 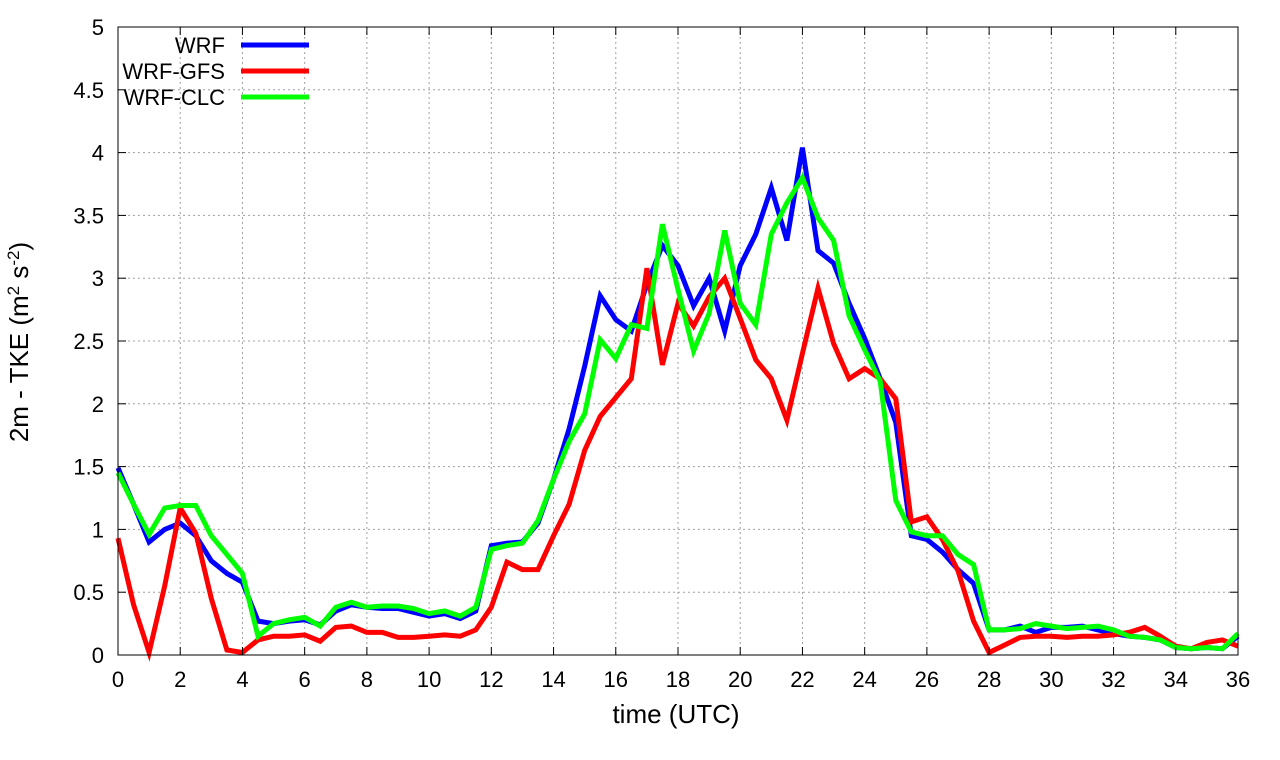 What do you see at coordinates (118, 679) in the screenshot?
I see `x-tick-label: 0` at bounding box center [118, 679].